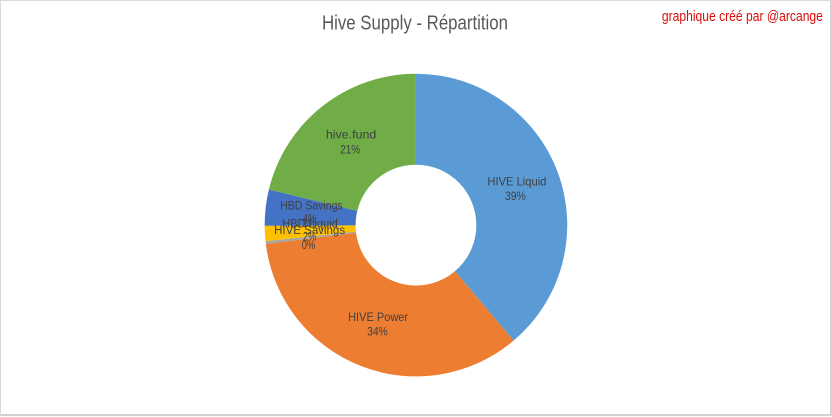  I want to click on svg-text: 34%, so click(377, 332).